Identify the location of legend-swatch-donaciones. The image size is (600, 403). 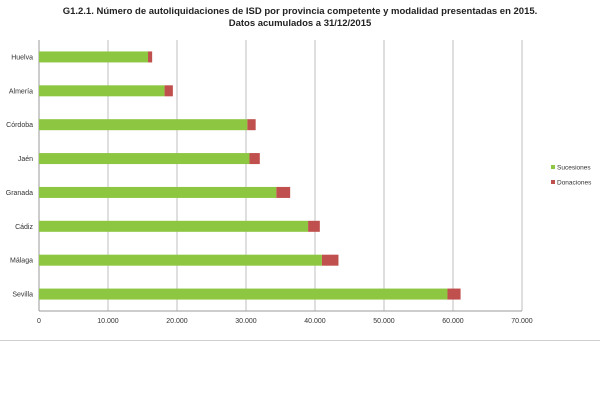
(553, 182).